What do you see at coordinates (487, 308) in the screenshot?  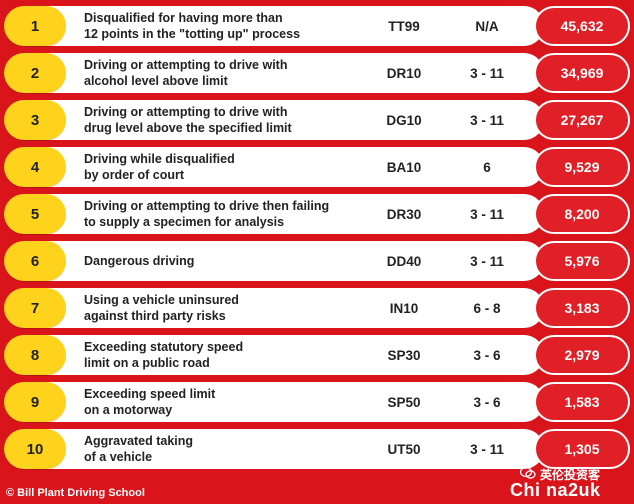 I see `penalty-points: 6 - 8` at bounding box center [487, 308].